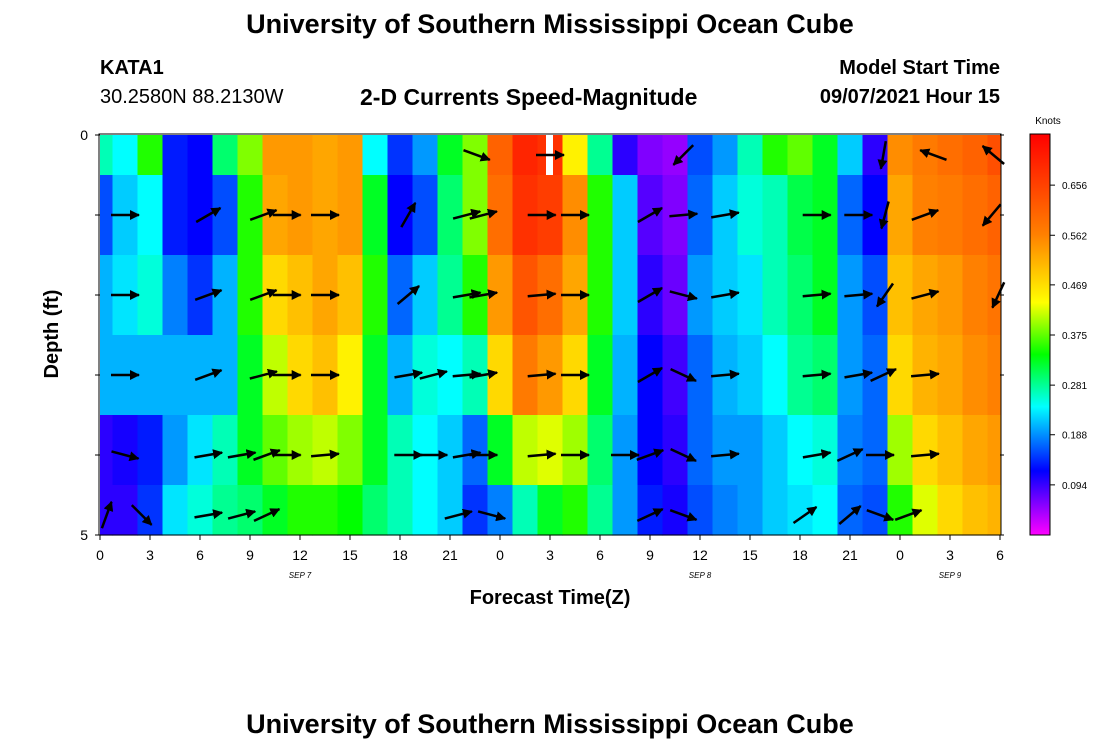 Image resolution: width=1100 pixels, height=750 pixels. I want to click on x-tick-label: 12, so click(300, 555).